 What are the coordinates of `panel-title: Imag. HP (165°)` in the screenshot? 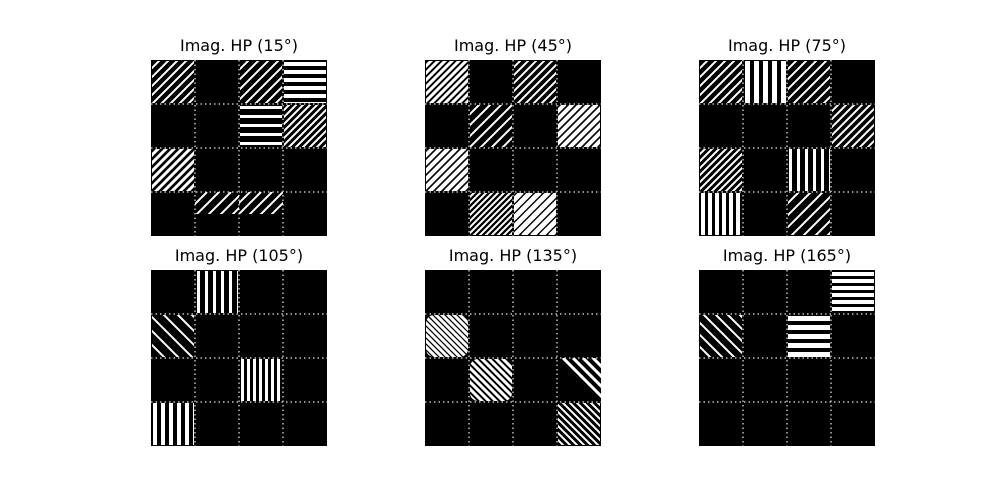 It's located at (787, 255).